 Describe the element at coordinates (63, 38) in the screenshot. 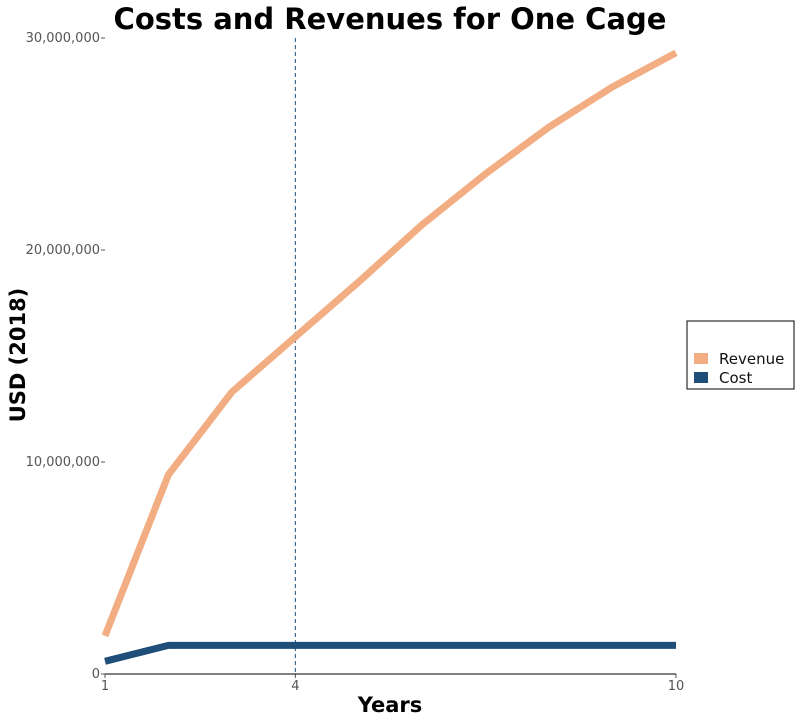

I see `y-tick-label: 30,000,000` at that location.